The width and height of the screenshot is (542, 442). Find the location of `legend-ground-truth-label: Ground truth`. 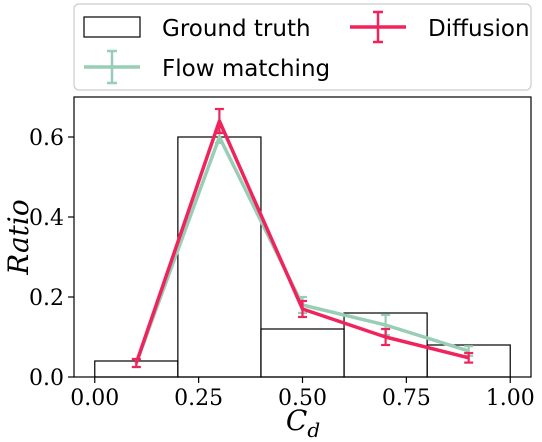

legend-ground-truth-label: Ground truth is located at coordinates (236, 29).